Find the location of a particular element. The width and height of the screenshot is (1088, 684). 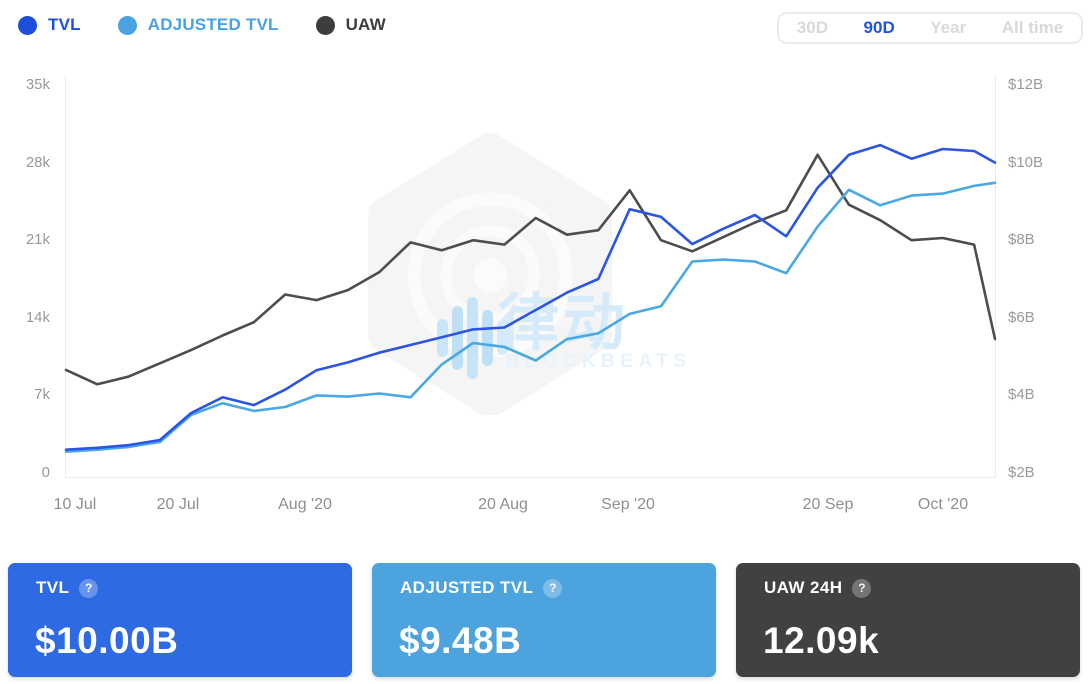

x-axis-tick: 20 Sep is located at coordinates (828, 504).